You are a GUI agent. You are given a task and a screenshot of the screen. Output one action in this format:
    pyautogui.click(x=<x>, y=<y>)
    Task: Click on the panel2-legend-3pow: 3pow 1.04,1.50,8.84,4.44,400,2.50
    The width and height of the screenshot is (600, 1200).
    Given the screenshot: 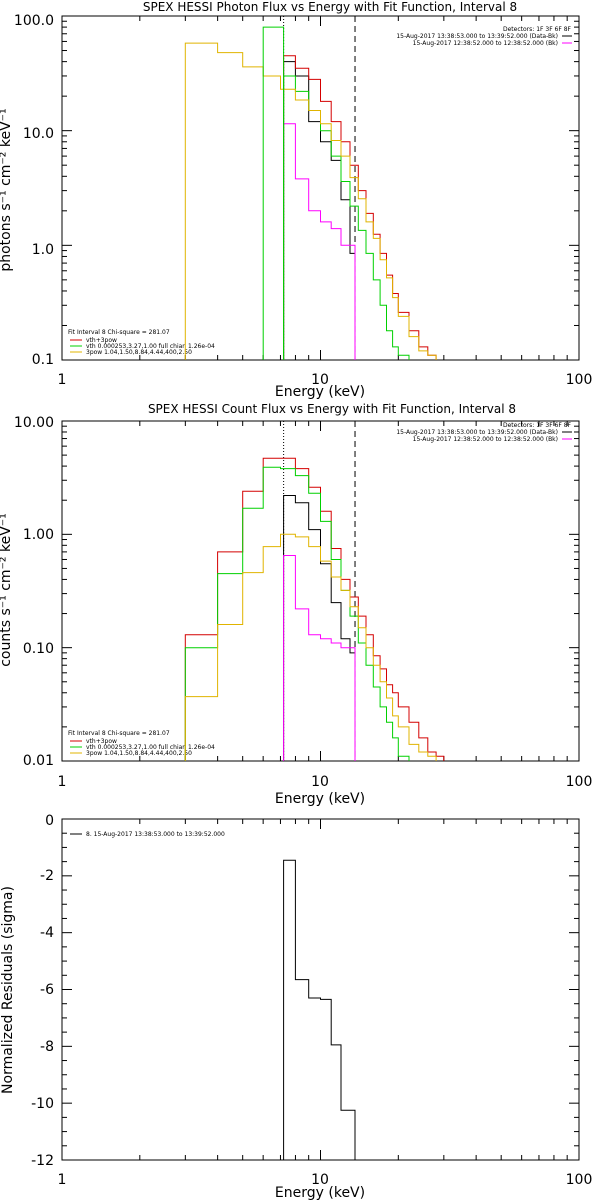 What is the action you would take?
    pyautogui.click(x=139, y=753)
    